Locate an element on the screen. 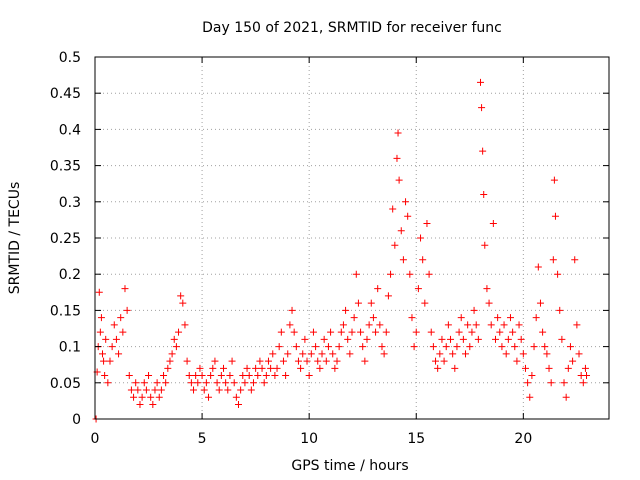 The width and height of the screenshot is (640, 480). x-tick-label: 0 is located at coordinates (95, 439).